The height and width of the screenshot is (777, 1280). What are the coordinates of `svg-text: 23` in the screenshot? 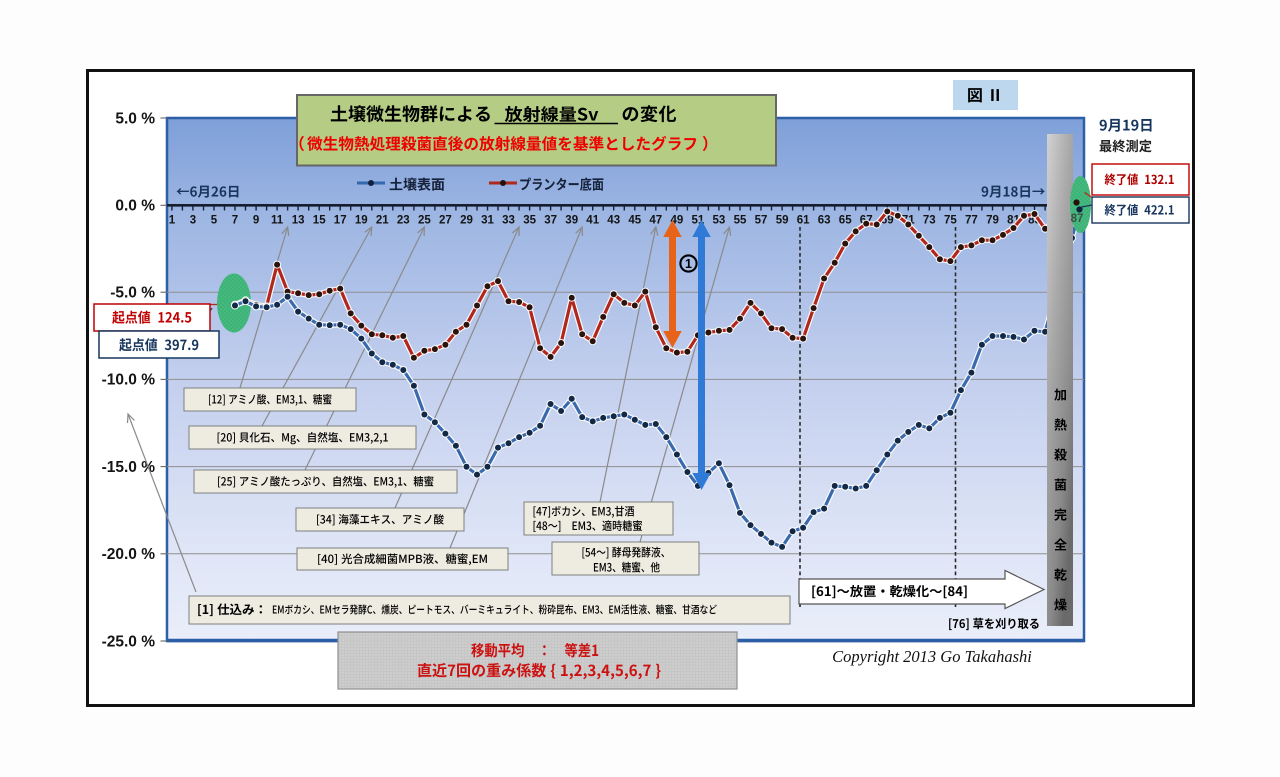 It's located at (403, 221).